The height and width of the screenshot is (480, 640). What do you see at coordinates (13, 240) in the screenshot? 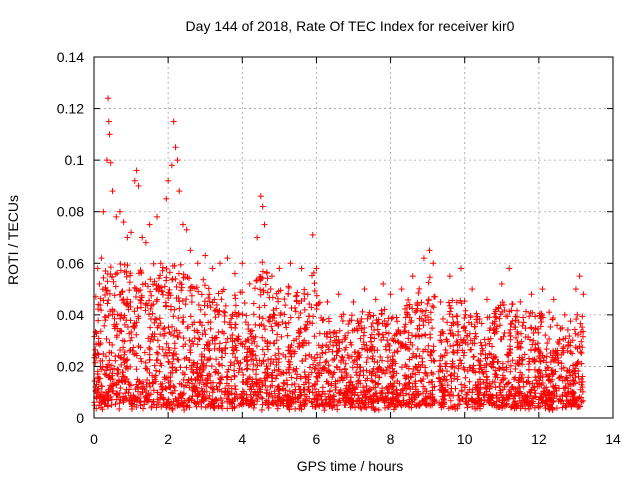
I see `y-axis-title: ROTI / TECUs` at bounding box center [13, 240].